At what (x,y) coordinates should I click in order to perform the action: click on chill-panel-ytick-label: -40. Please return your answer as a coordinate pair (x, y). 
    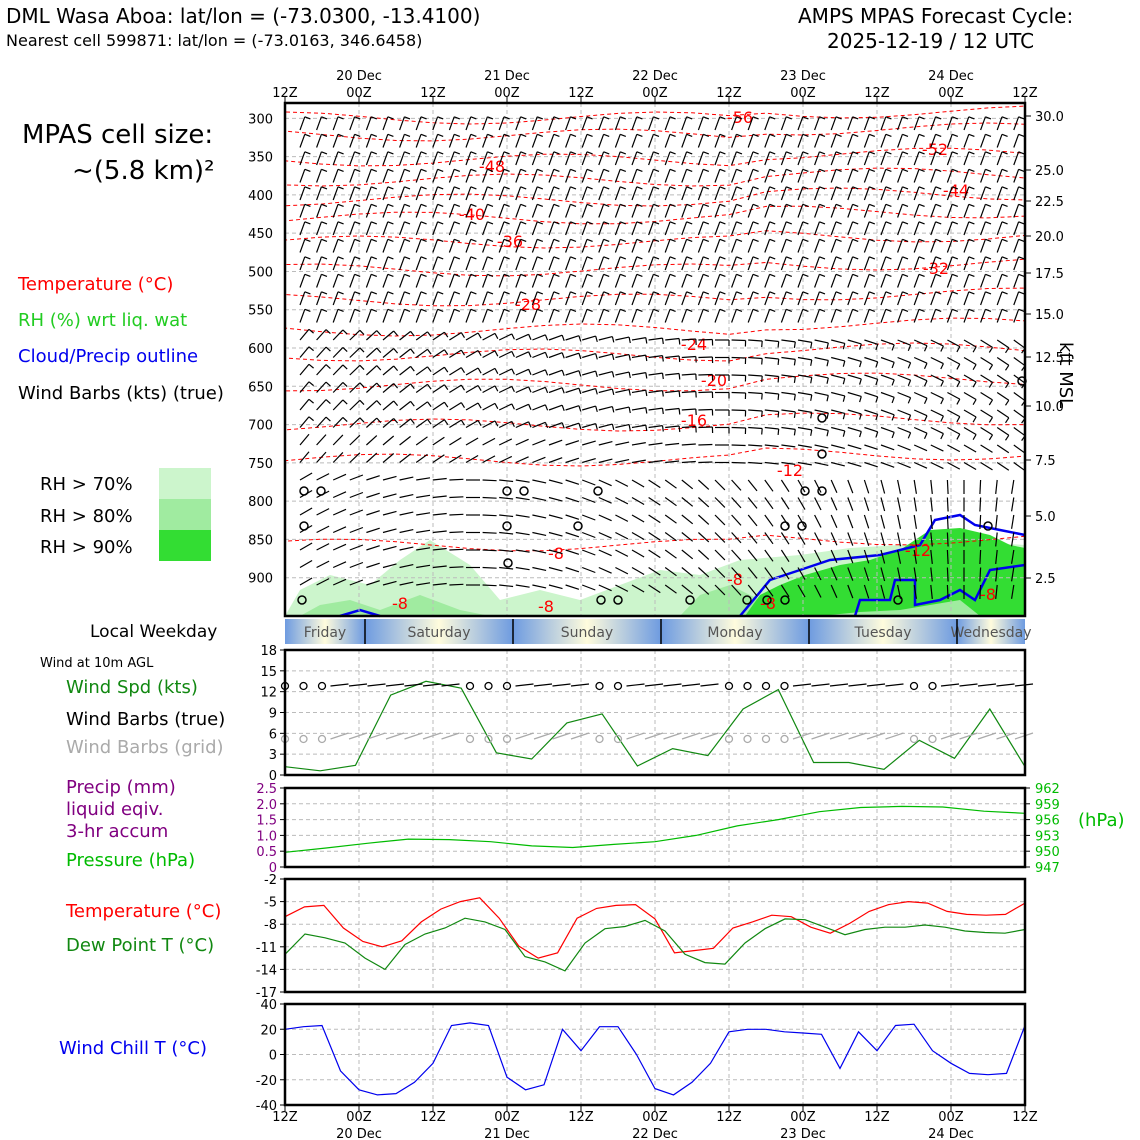
    Looking at the image, I should click on (266, 1106).